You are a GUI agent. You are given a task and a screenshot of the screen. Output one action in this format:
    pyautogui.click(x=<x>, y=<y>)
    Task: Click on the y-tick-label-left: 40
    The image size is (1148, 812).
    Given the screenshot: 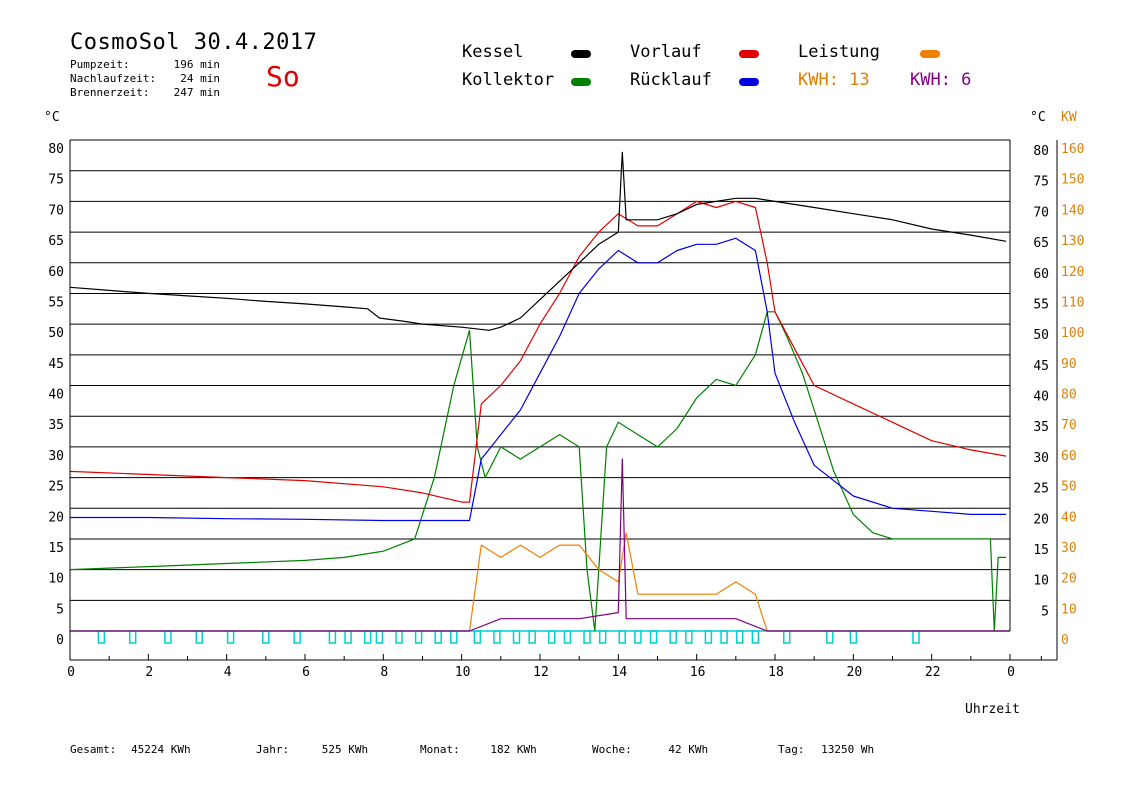 What is the action you would take?
    pyautogui.click(x=56, y=395)
    